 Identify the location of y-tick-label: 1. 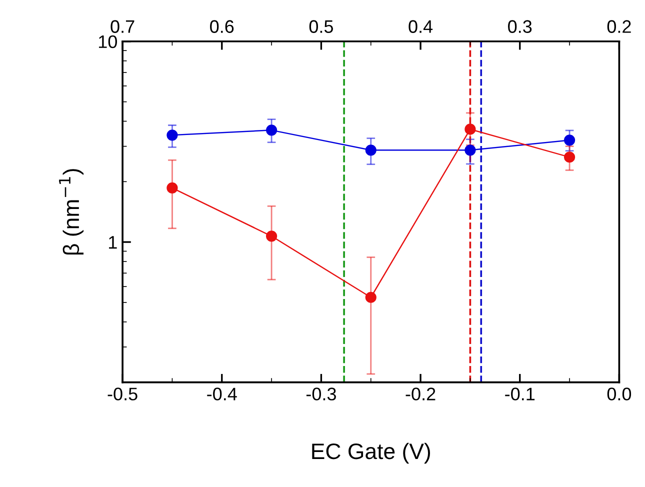
(113, 242).